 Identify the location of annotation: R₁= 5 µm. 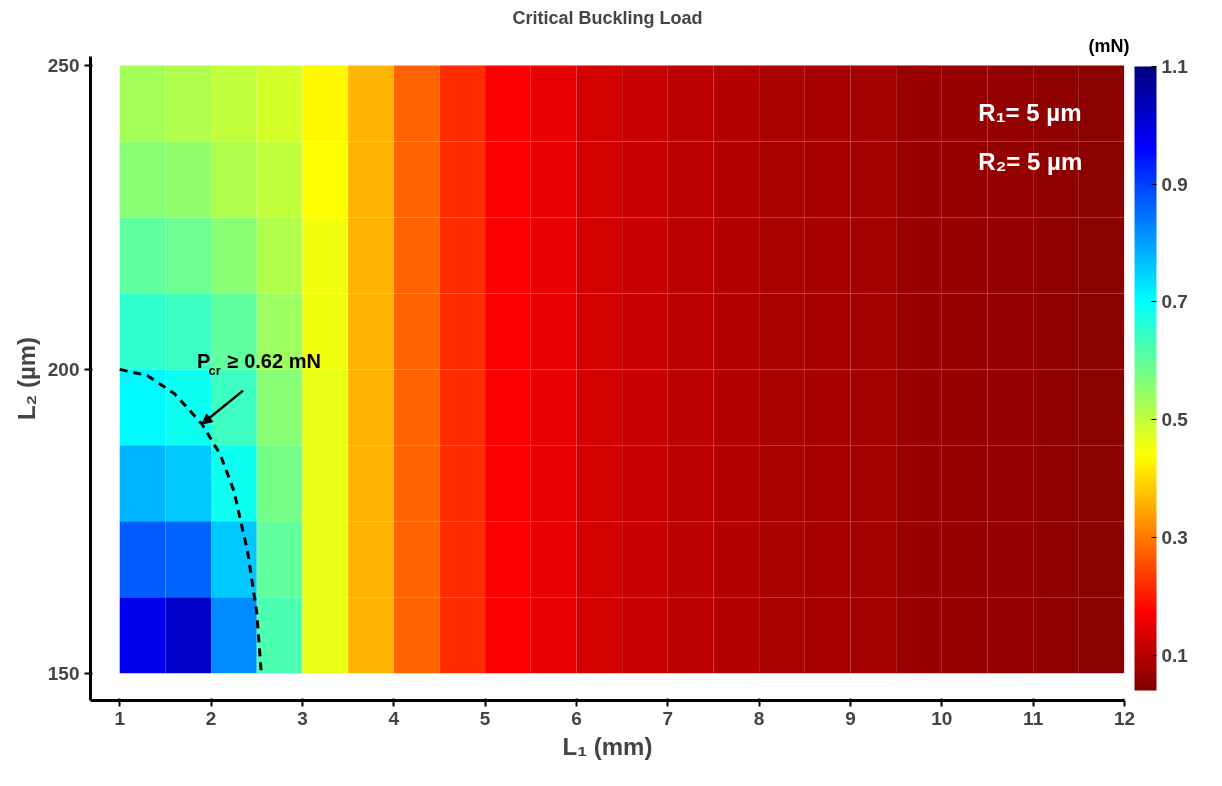
(1030, 113).